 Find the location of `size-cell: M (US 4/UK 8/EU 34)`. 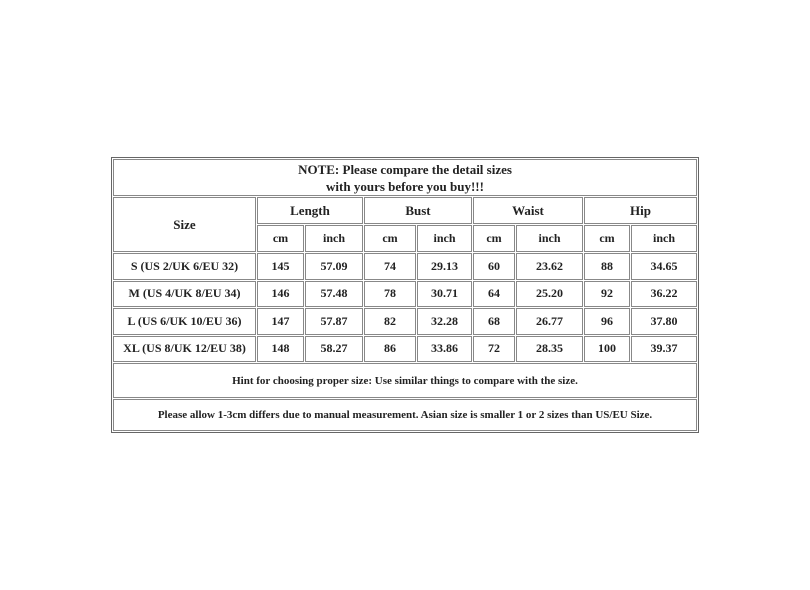

size-cell: M (US 4/UK 8/EU 34) is located at coordinates (184, 293).